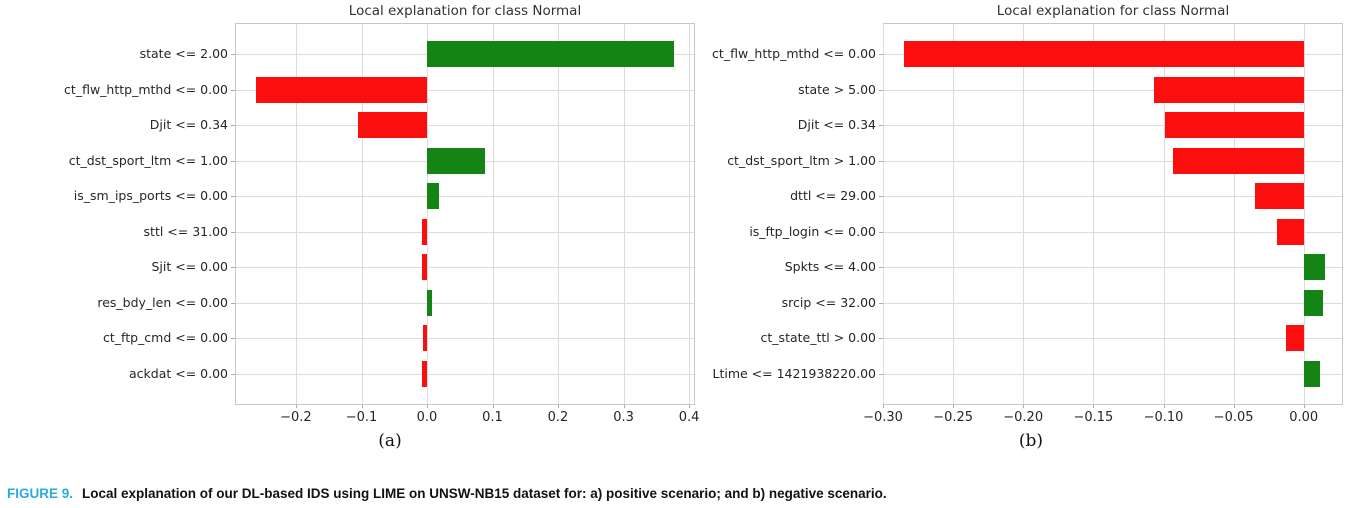  I want to click on y-tick-label: state > 5.00, so click(837, 89).